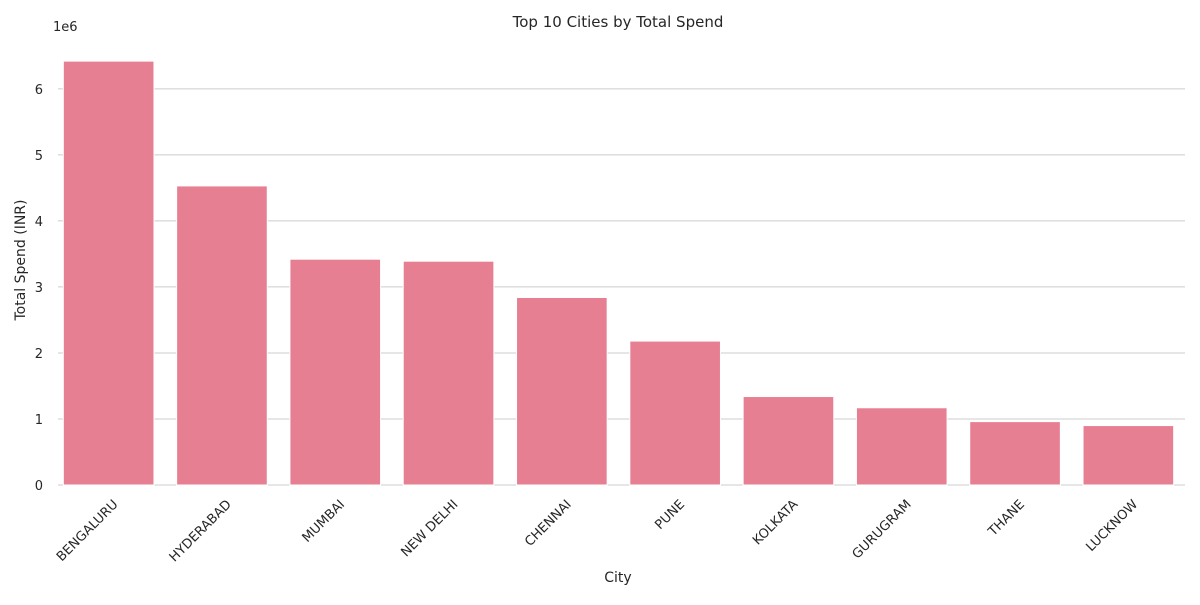 The width and height of the screenshot is (1200, 605). Describe the element at coordinates (21, 261) in the screenshot. I see `y-axis-label: Total Spend (INR)` at that location.